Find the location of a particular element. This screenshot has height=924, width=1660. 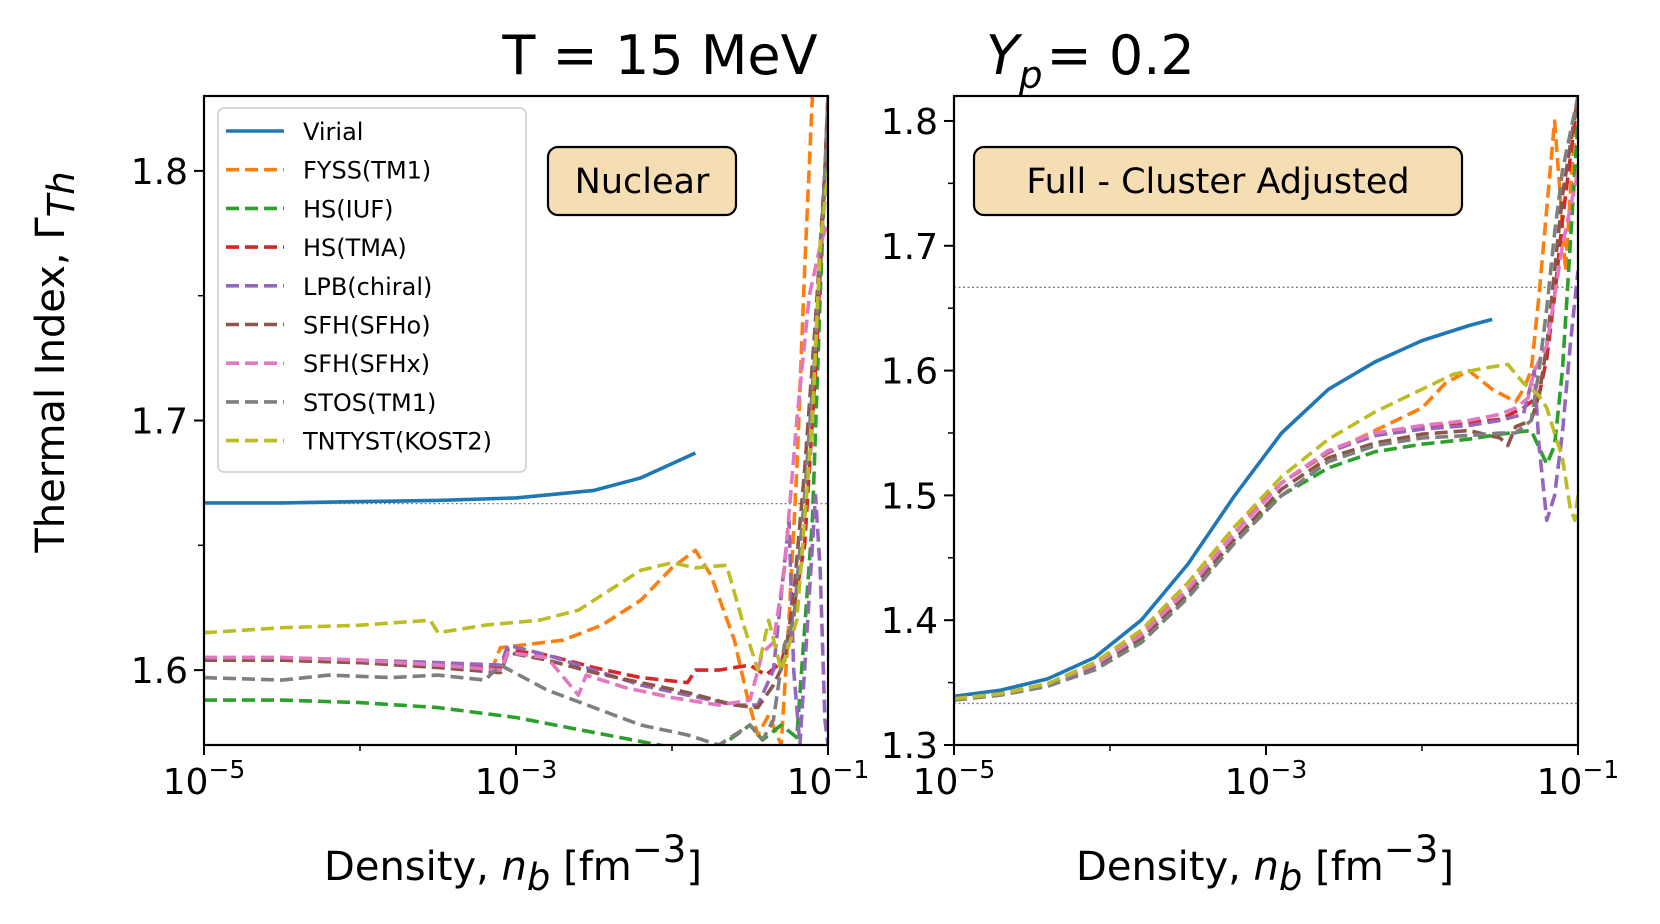

x-axis-title-left: Density, nb [fm−3] is located at coordinates (513, 863).